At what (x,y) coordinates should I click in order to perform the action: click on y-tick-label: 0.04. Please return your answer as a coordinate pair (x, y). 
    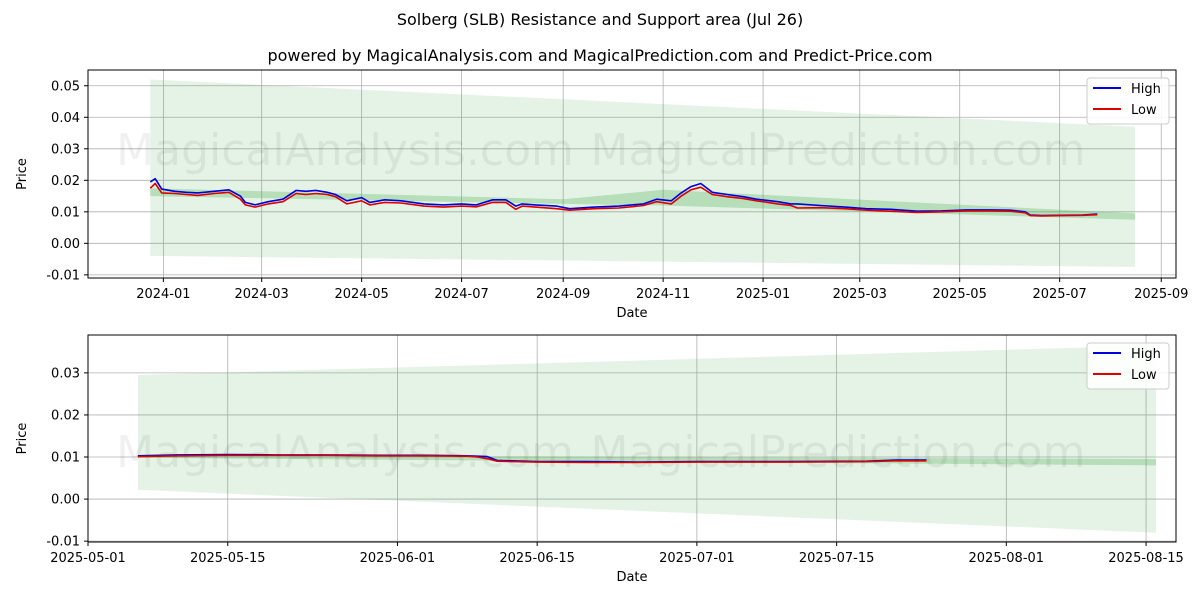
    Looking at the image, I should click on (65, 118).